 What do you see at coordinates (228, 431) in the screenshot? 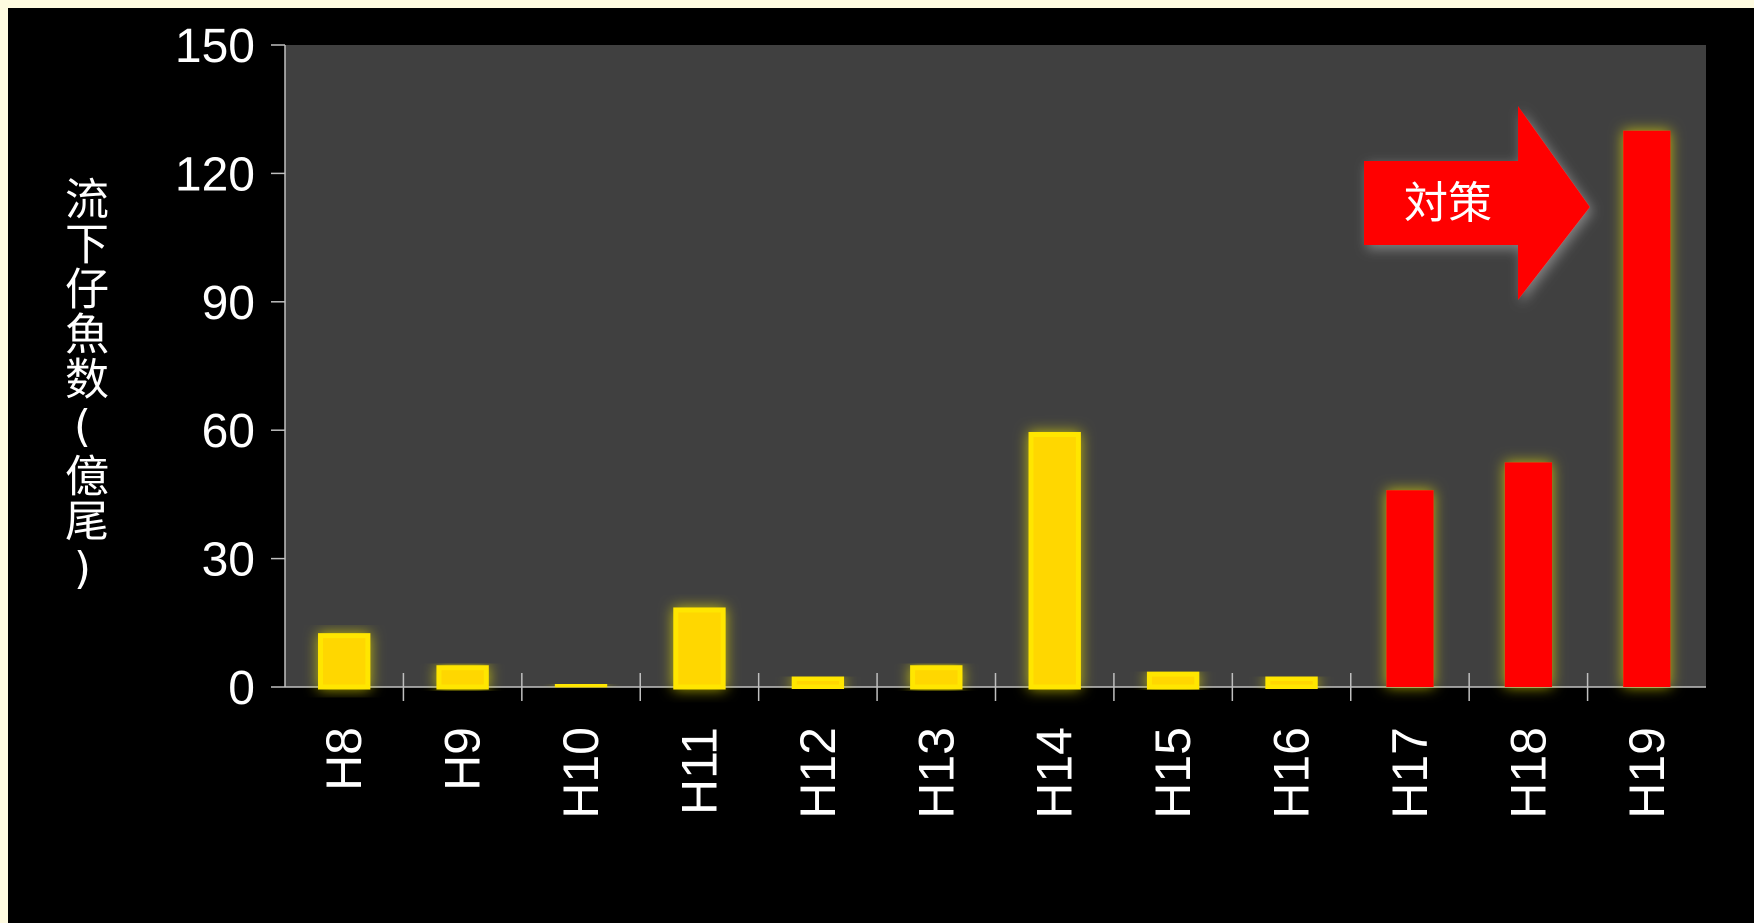
I see `y-tick-label: 60` at bounding box center [228, 431].